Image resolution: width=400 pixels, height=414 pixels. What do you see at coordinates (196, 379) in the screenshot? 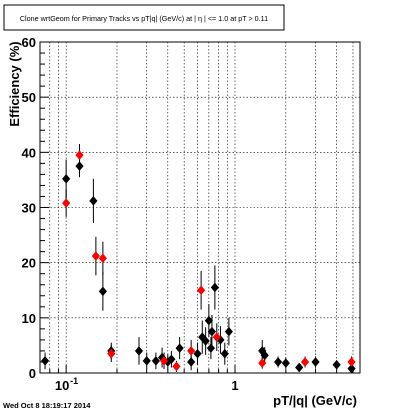
I see `x-axis: 10 -1 1` at bounding box center [196, 379].